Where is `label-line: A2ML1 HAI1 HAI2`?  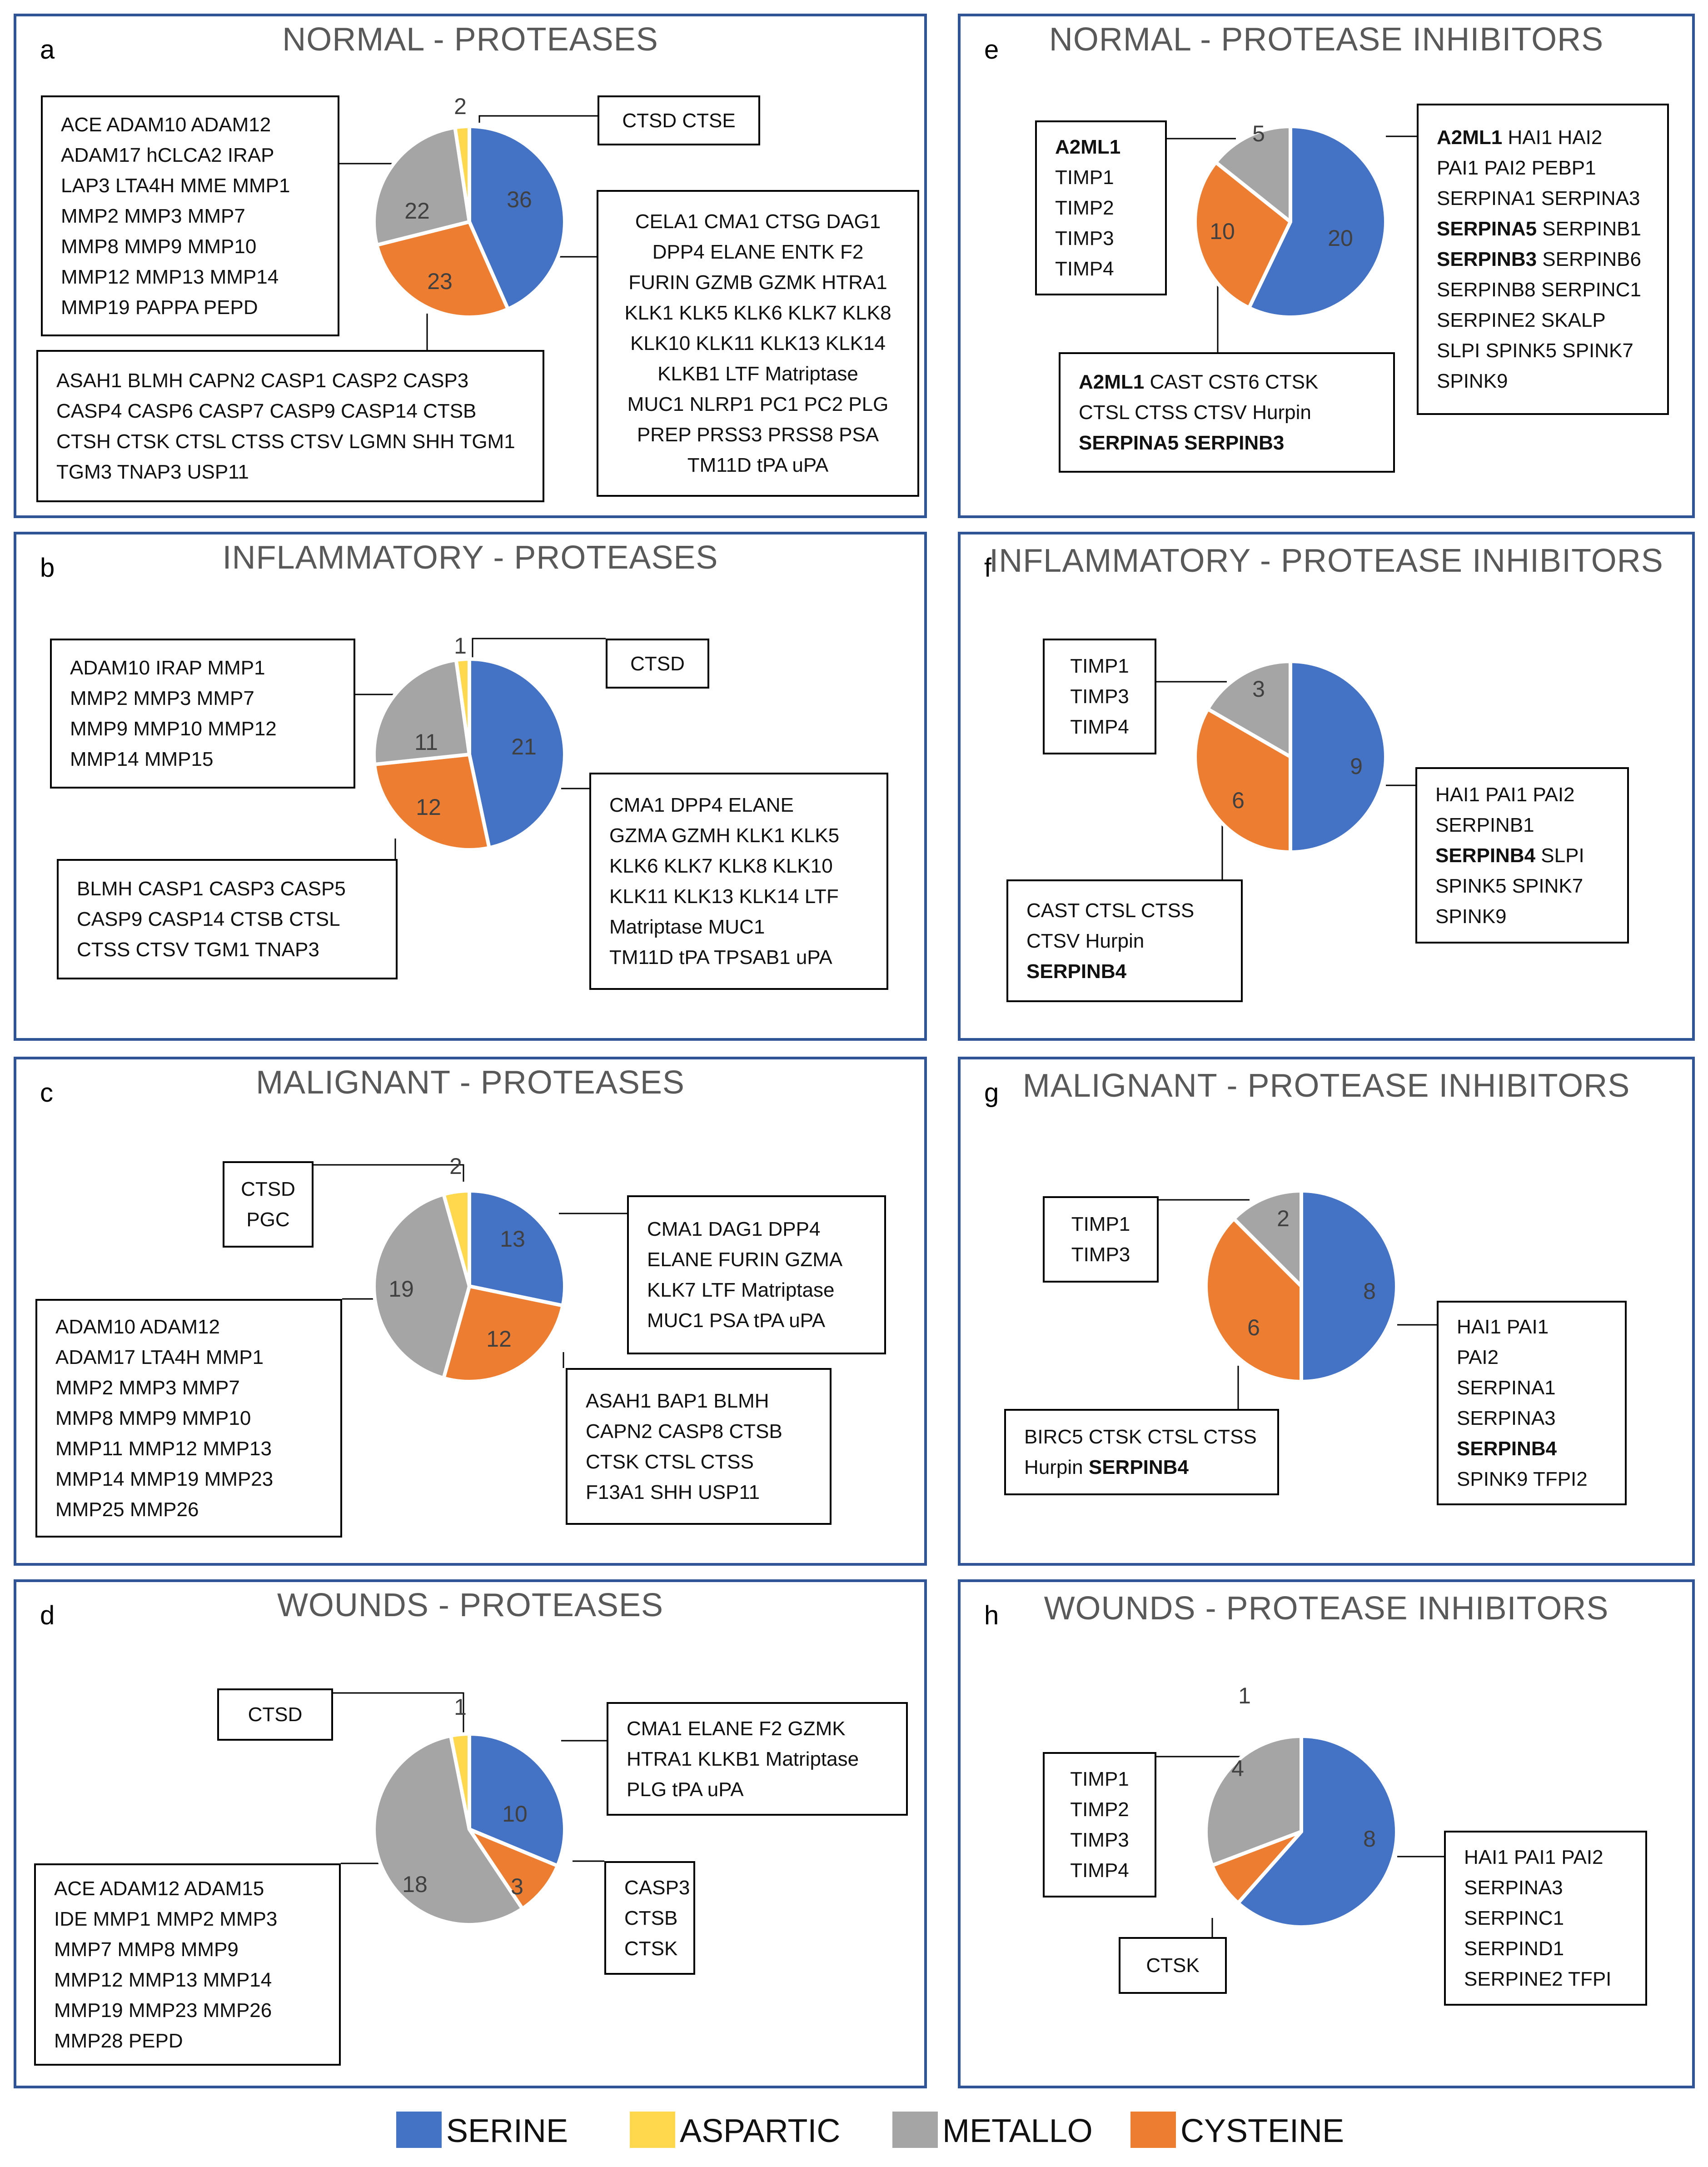
label-line: A2ML1 HAI1 HAI2 is located at coordinates (1552, 137).